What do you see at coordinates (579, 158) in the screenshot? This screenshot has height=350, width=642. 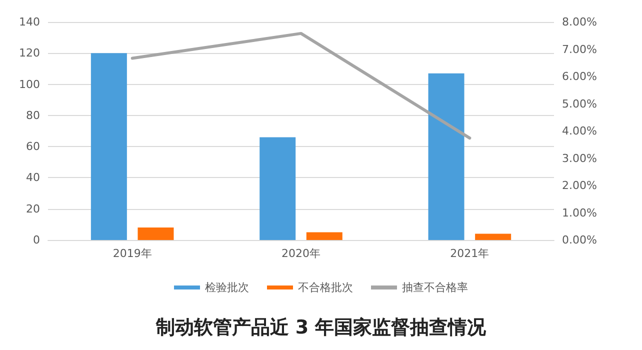 I see `y2-tick-label: 3.00%` at bounding box center [579, 158].